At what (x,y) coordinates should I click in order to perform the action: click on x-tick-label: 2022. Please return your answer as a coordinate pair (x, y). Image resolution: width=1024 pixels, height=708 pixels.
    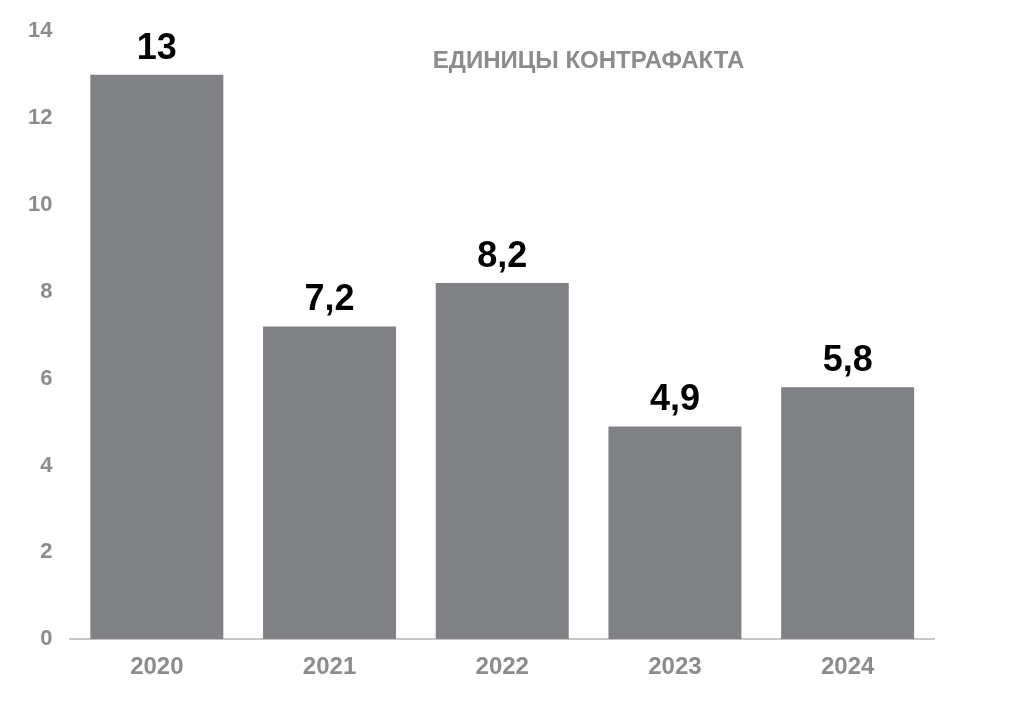
    Looking at the image, I should click on (502, 666).